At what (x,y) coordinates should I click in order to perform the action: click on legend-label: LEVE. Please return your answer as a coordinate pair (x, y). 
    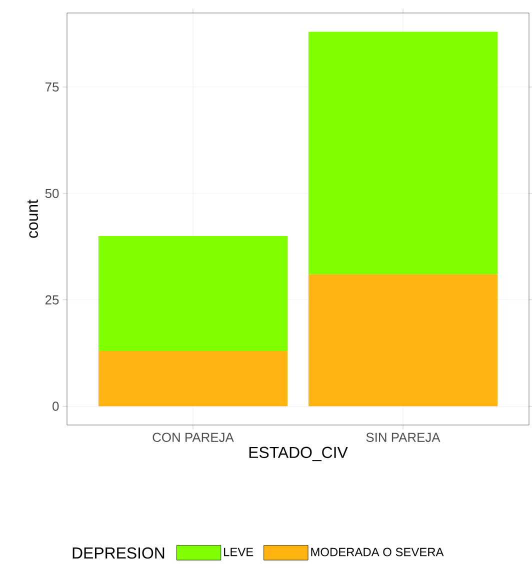
    Looking at the image, I should click on (239, 552).